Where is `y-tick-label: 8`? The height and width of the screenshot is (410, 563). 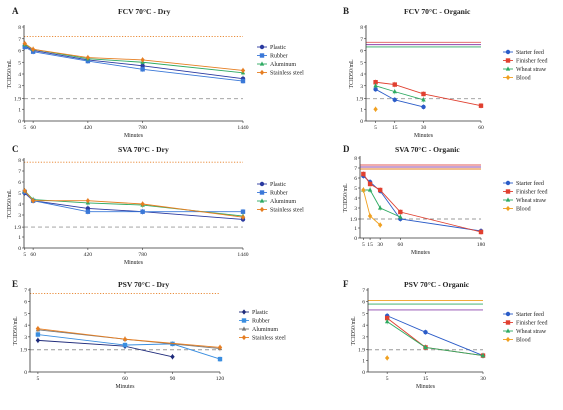
y-tick-label: 8 is located at coordinates (355, 159).